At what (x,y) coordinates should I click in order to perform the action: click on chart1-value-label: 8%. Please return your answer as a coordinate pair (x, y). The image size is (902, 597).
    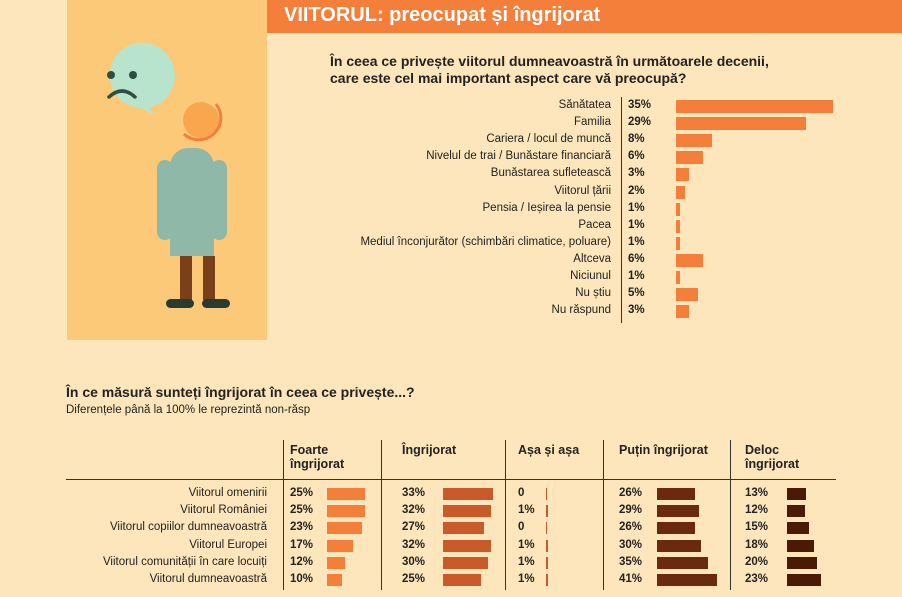
    Looking at the image, I should click on (636, 139).